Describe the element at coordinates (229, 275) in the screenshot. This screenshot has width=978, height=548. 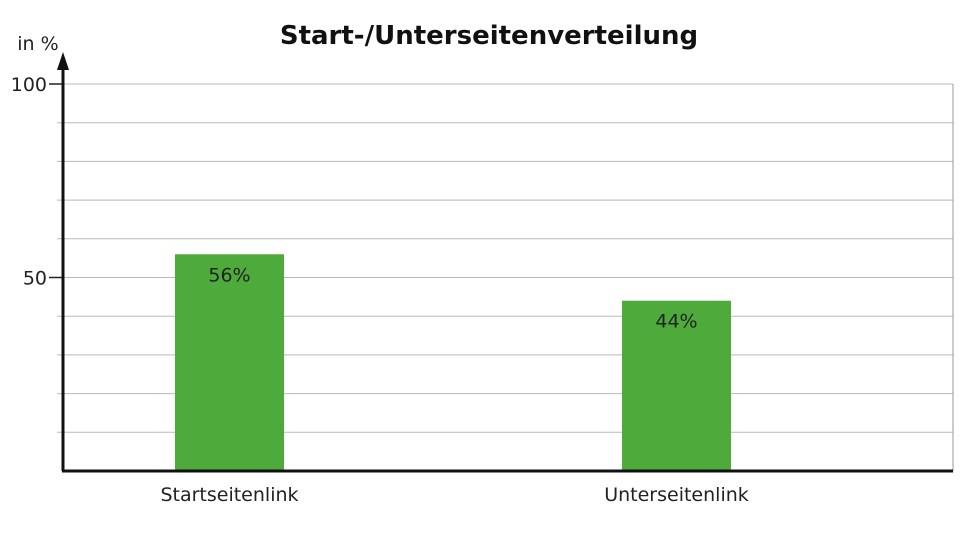
I see `bar-data-label: 56%` at that location.